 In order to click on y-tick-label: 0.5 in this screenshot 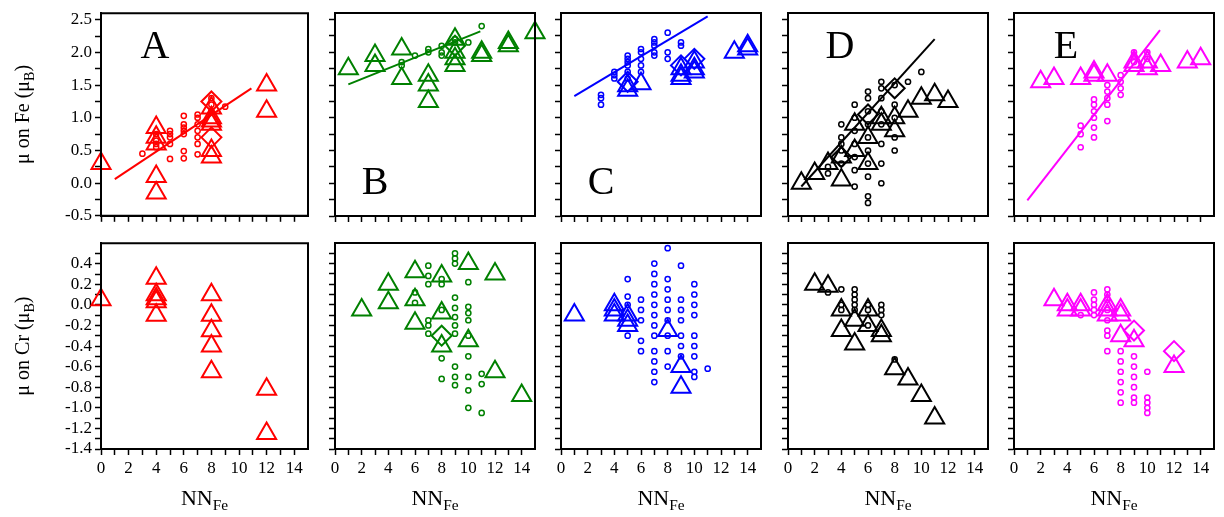, I will do `click(81, 149)`.